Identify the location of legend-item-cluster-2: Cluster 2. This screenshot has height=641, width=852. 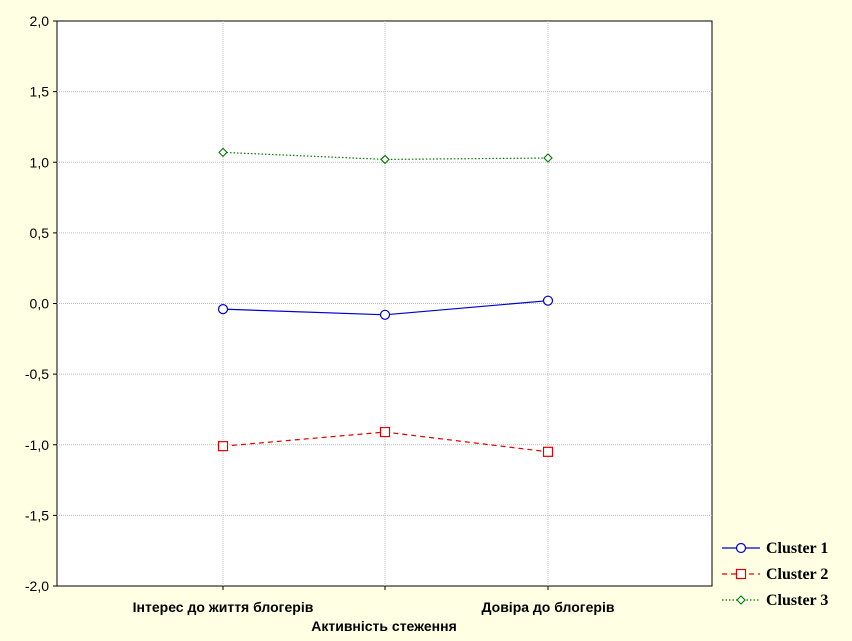
(775, 574).